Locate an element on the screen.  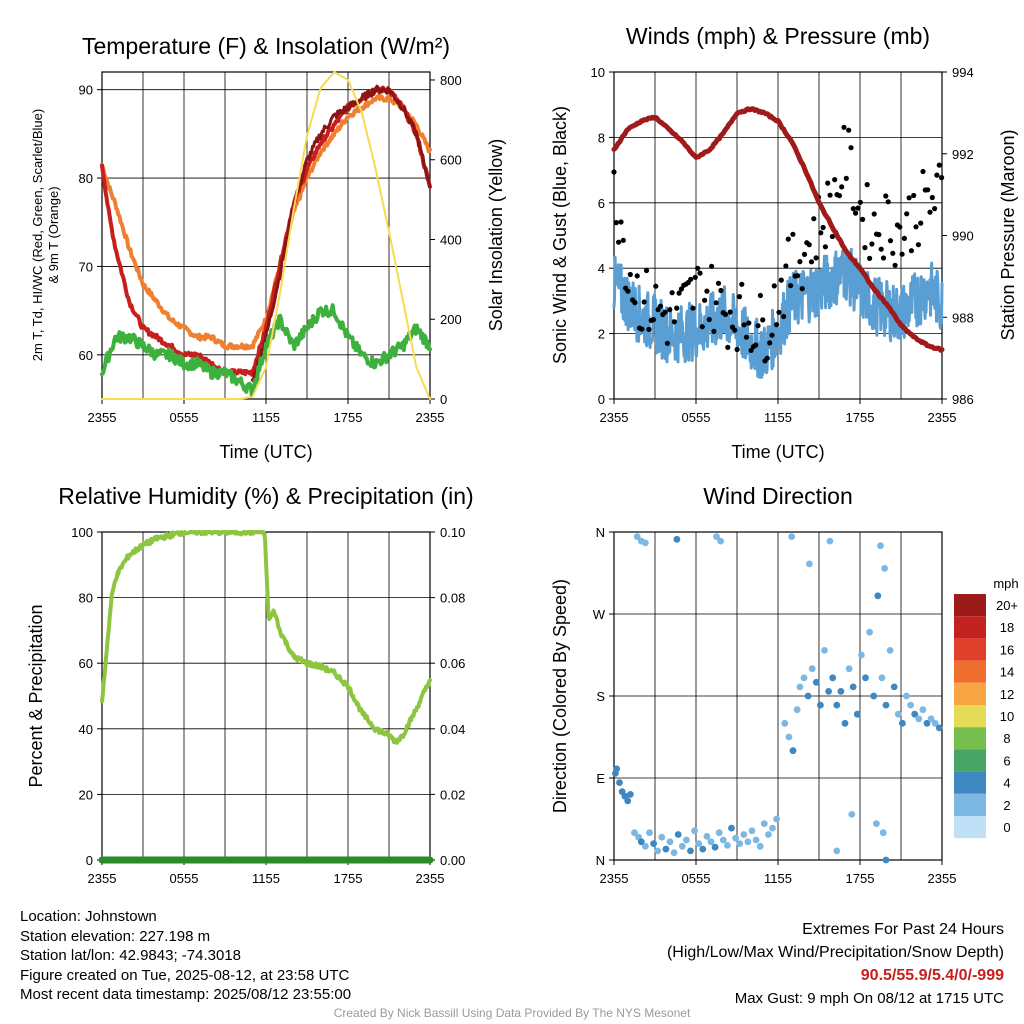
legend-label: 2 is located at coordinates (1006, 805).